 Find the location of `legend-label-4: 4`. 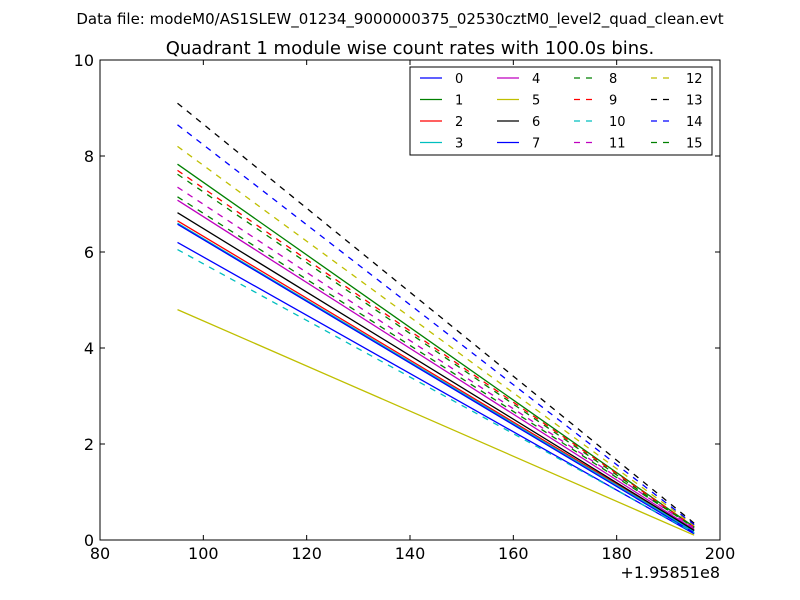

legend-label-4: 4 is located at coordinates (536, 79).